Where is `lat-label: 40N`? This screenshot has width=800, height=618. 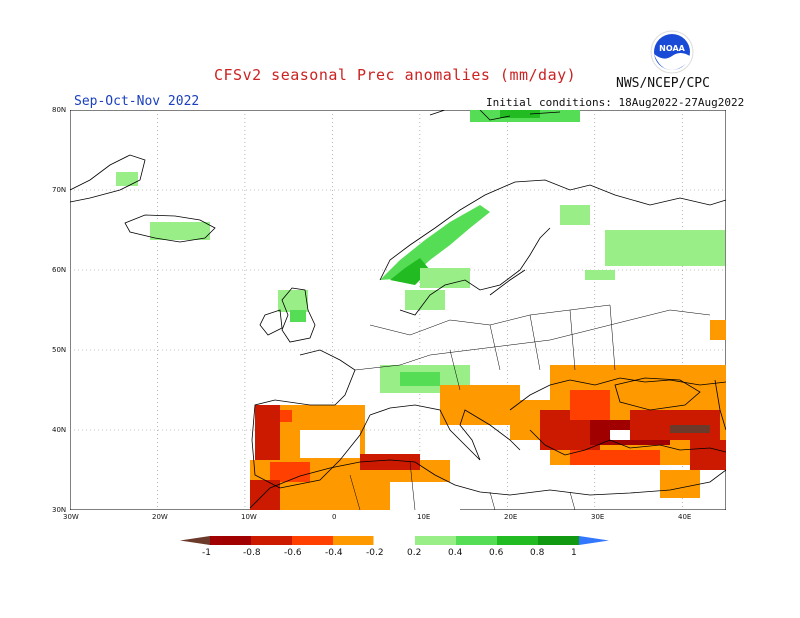
lat-label: 40N is located at coordinates (59, 430).